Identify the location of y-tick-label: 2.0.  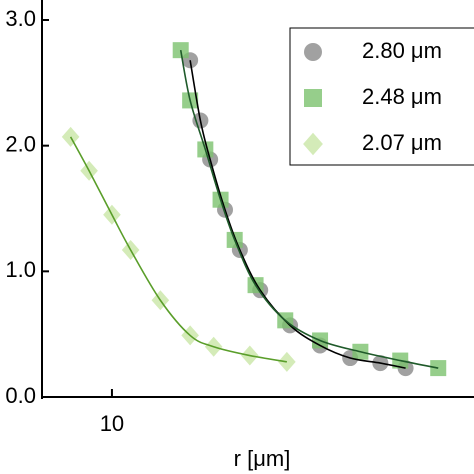
(20, 143).